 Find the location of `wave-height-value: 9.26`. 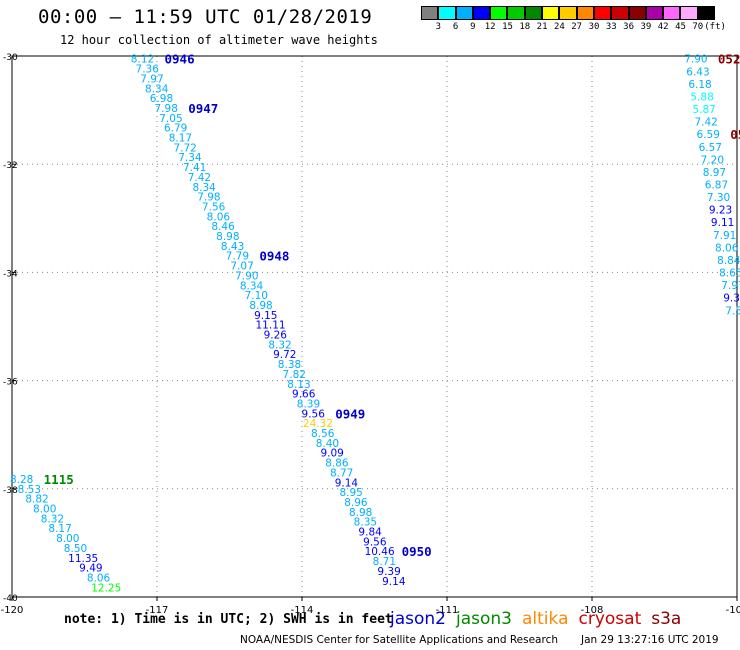

wave-height-value: 9.26 is located at coordinates (276, 336).